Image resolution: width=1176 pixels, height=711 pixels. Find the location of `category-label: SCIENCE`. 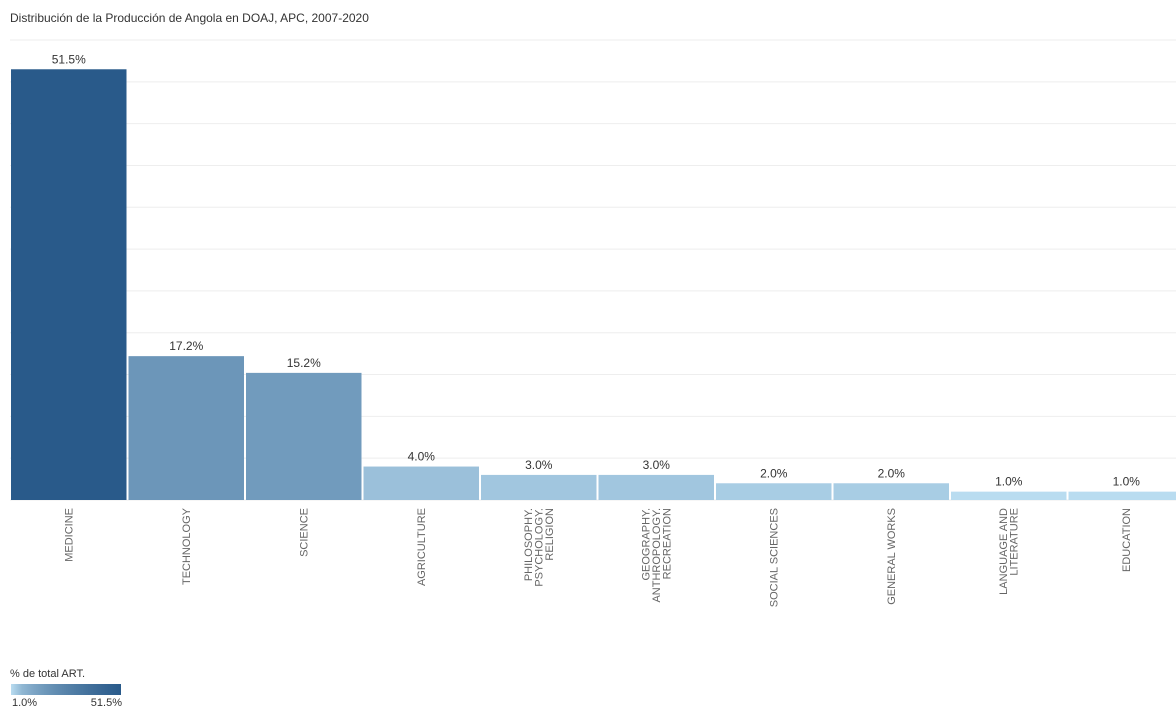

category-label: SCIENCE is located at coordinates (304, 532).